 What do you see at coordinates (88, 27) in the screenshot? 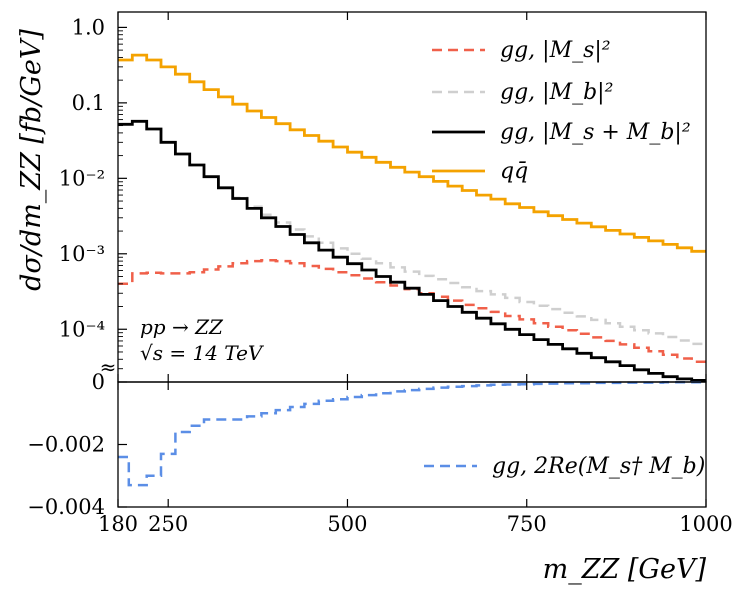
I see `y-tick-label: 1.0` at bounding box center [88, 27].